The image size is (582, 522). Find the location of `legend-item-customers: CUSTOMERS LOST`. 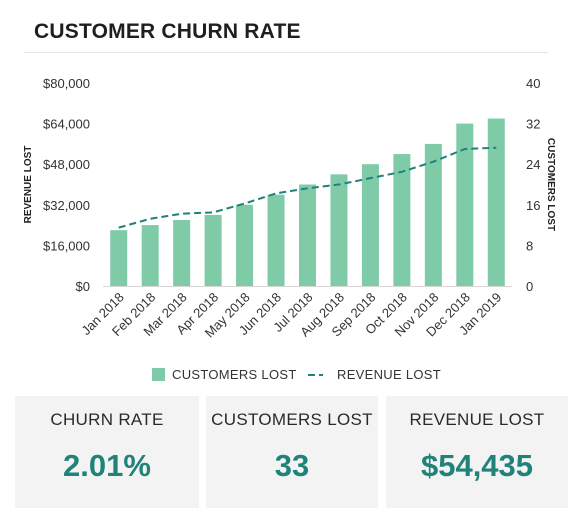

legend-item-customers: CUSTOMERS LOST is located at coordinates (224, 374).